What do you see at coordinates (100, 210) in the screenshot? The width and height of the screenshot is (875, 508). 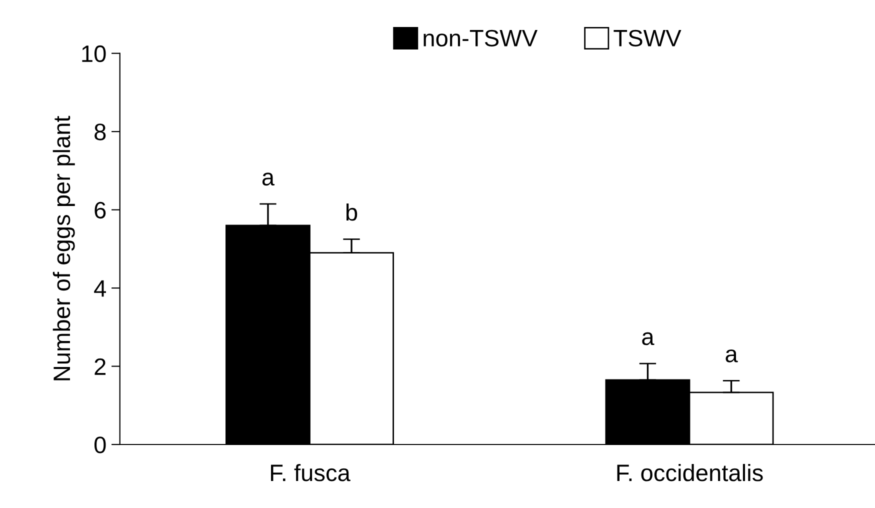 I see `y-tick-label: 6` at bounding box center [100, 210].